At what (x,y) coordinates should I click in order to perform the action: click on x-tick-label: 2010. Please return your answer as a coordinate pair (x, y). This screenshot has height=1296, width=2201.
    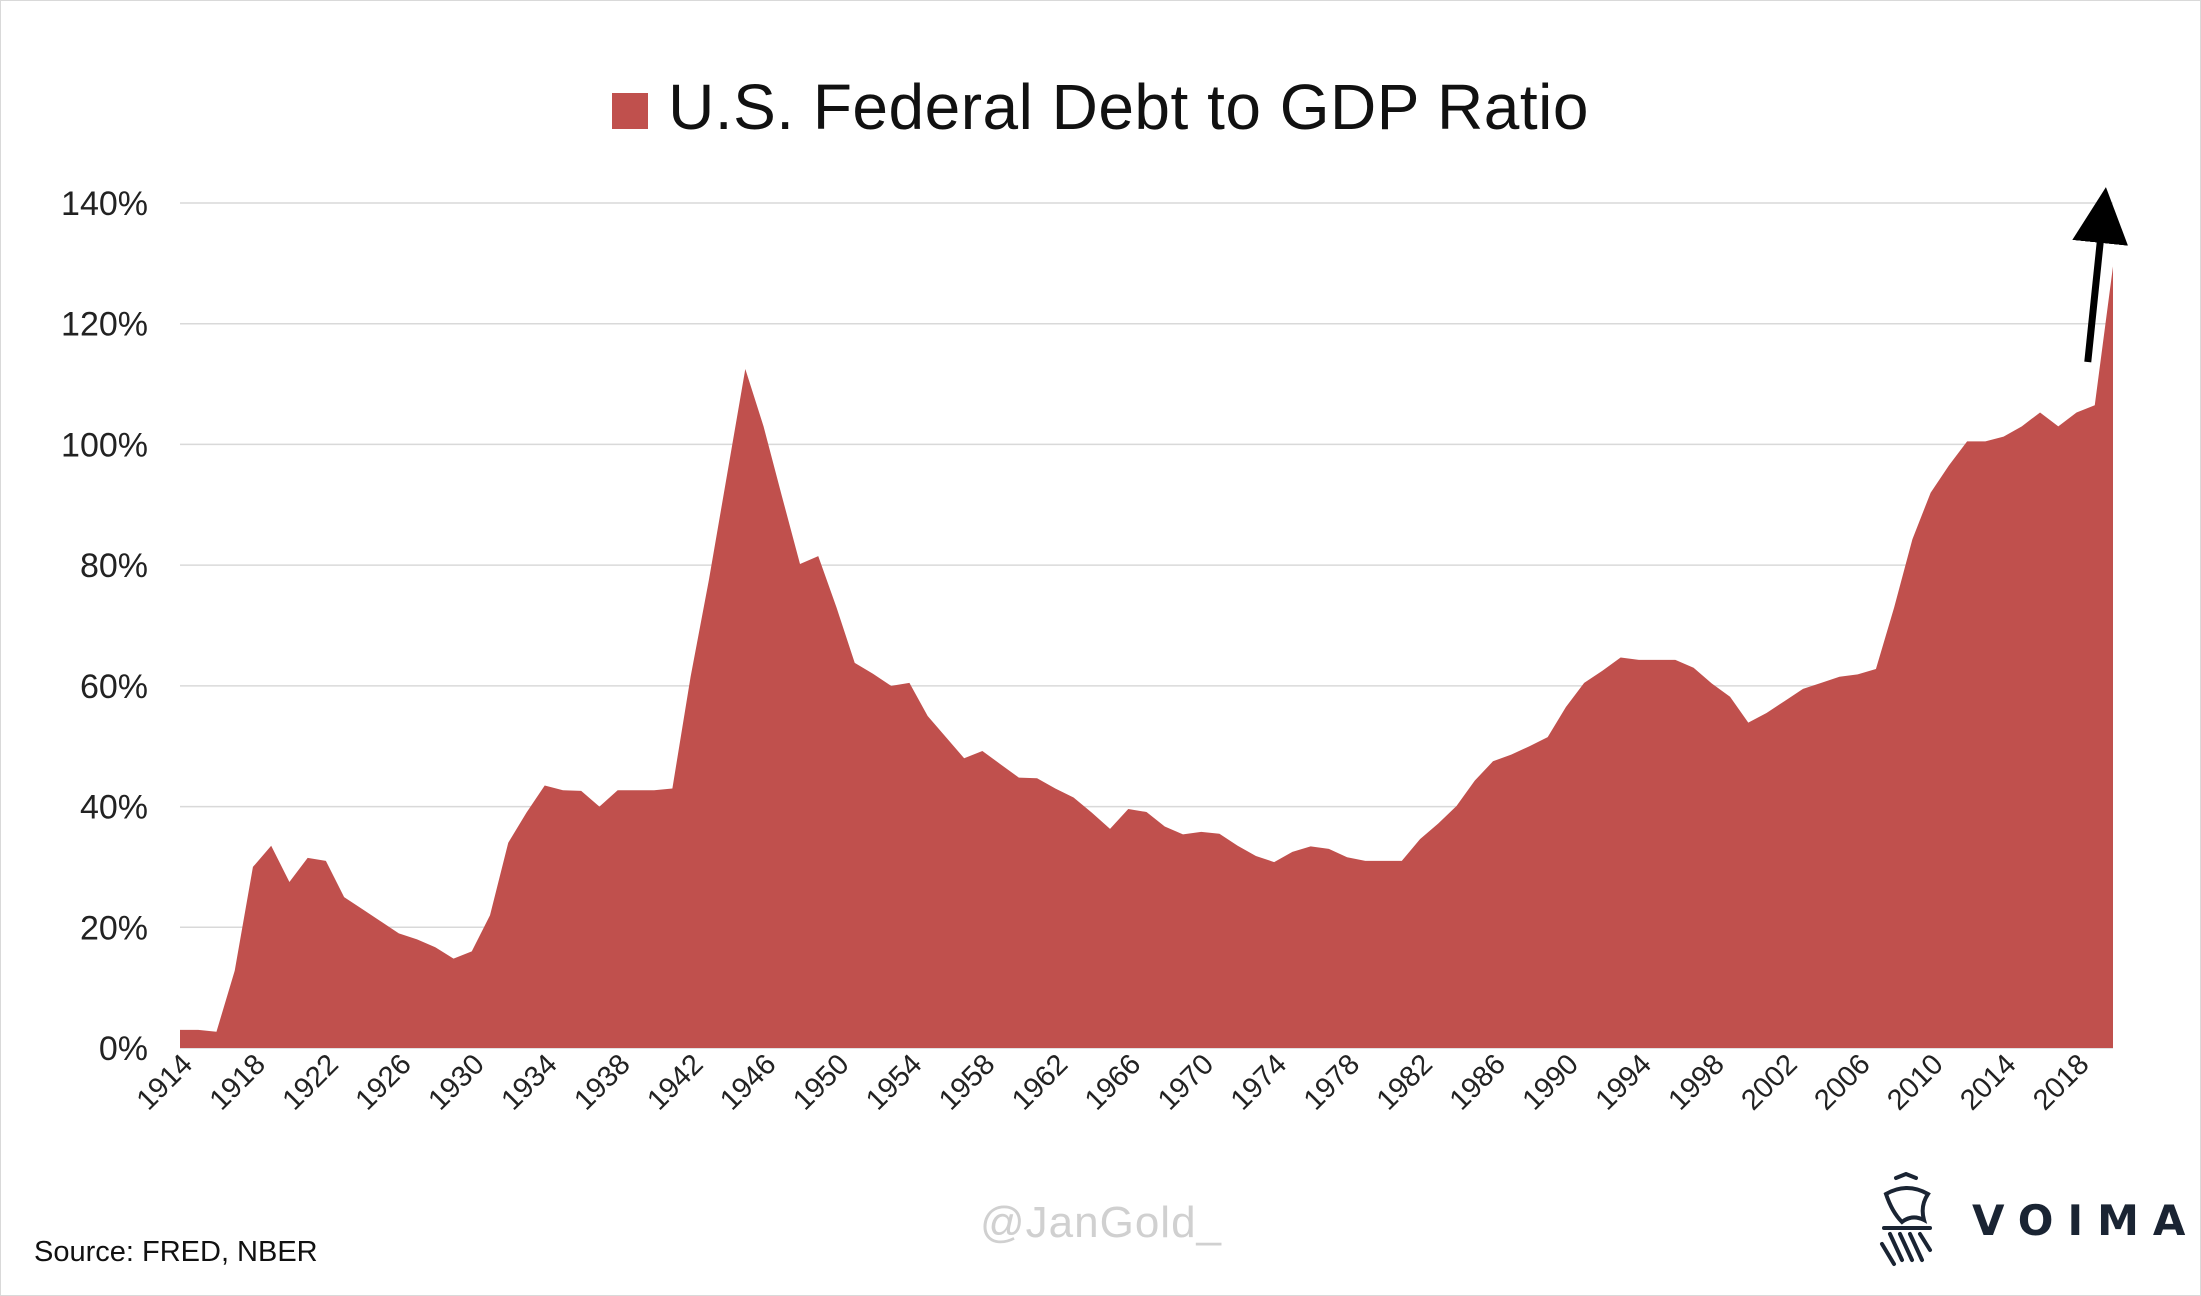
    Looking at the image, I should click on (1915, 1082).